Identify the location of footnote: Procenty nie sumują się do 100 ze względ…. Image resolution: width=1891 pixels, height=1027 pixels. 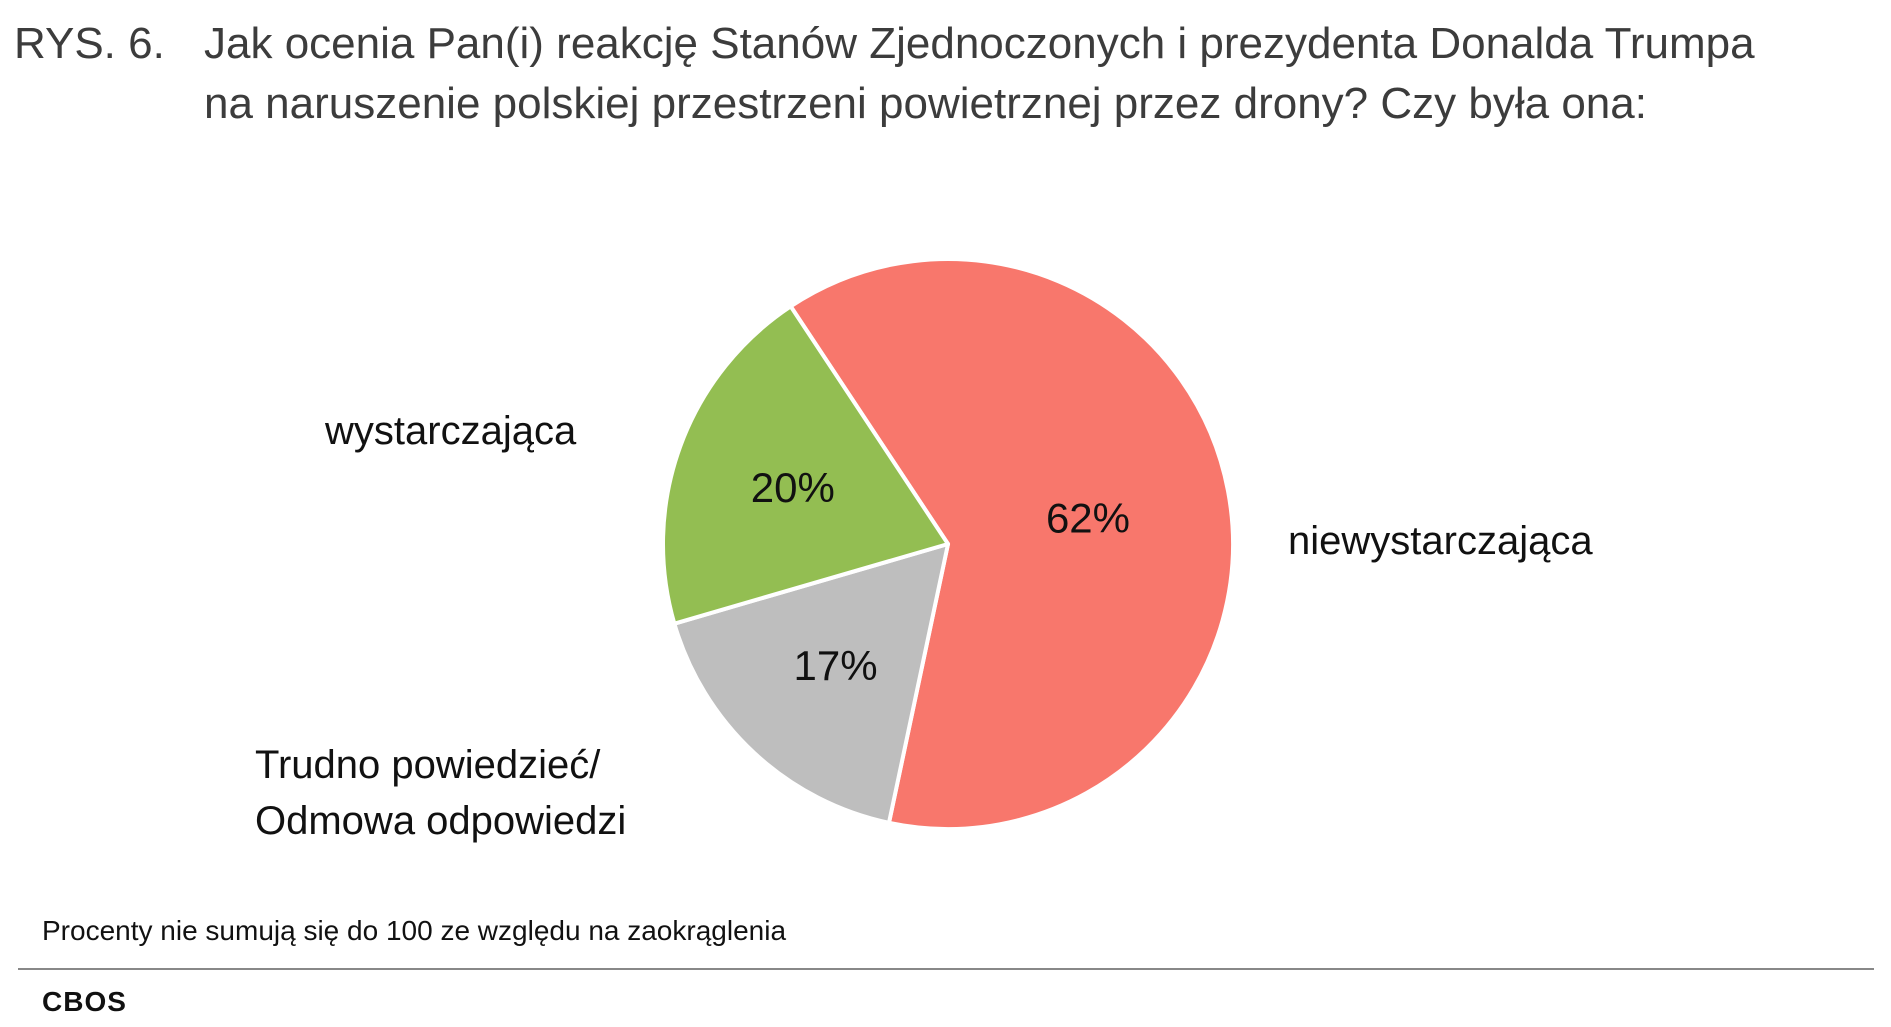
(414, 930).